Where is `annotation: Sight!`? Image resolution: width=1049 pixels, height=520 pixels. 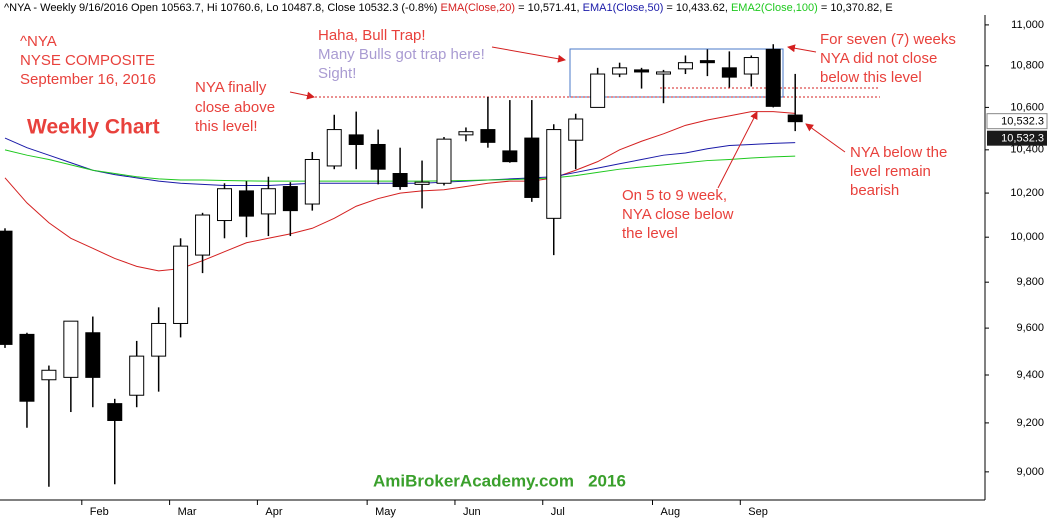
annotation: Sight! is located at coordinates (337, 73).